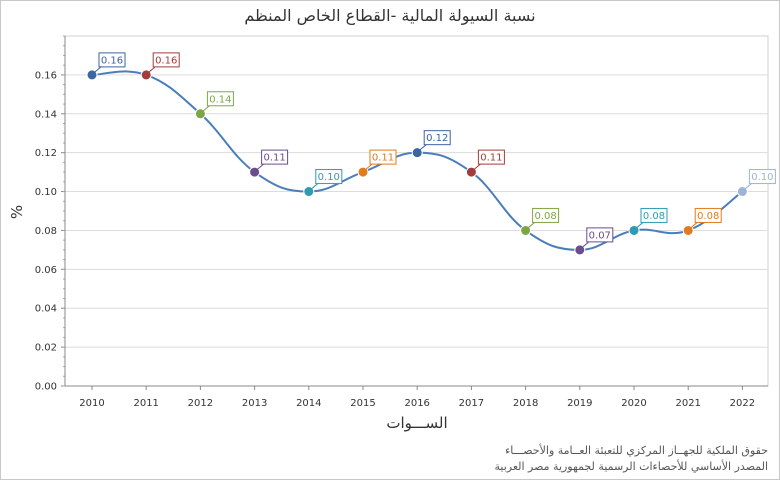  What do you see at coordinates (46, 348) in the screenshot?
I see `y-tick-label: 0.02` at bounding box center [46, 348].